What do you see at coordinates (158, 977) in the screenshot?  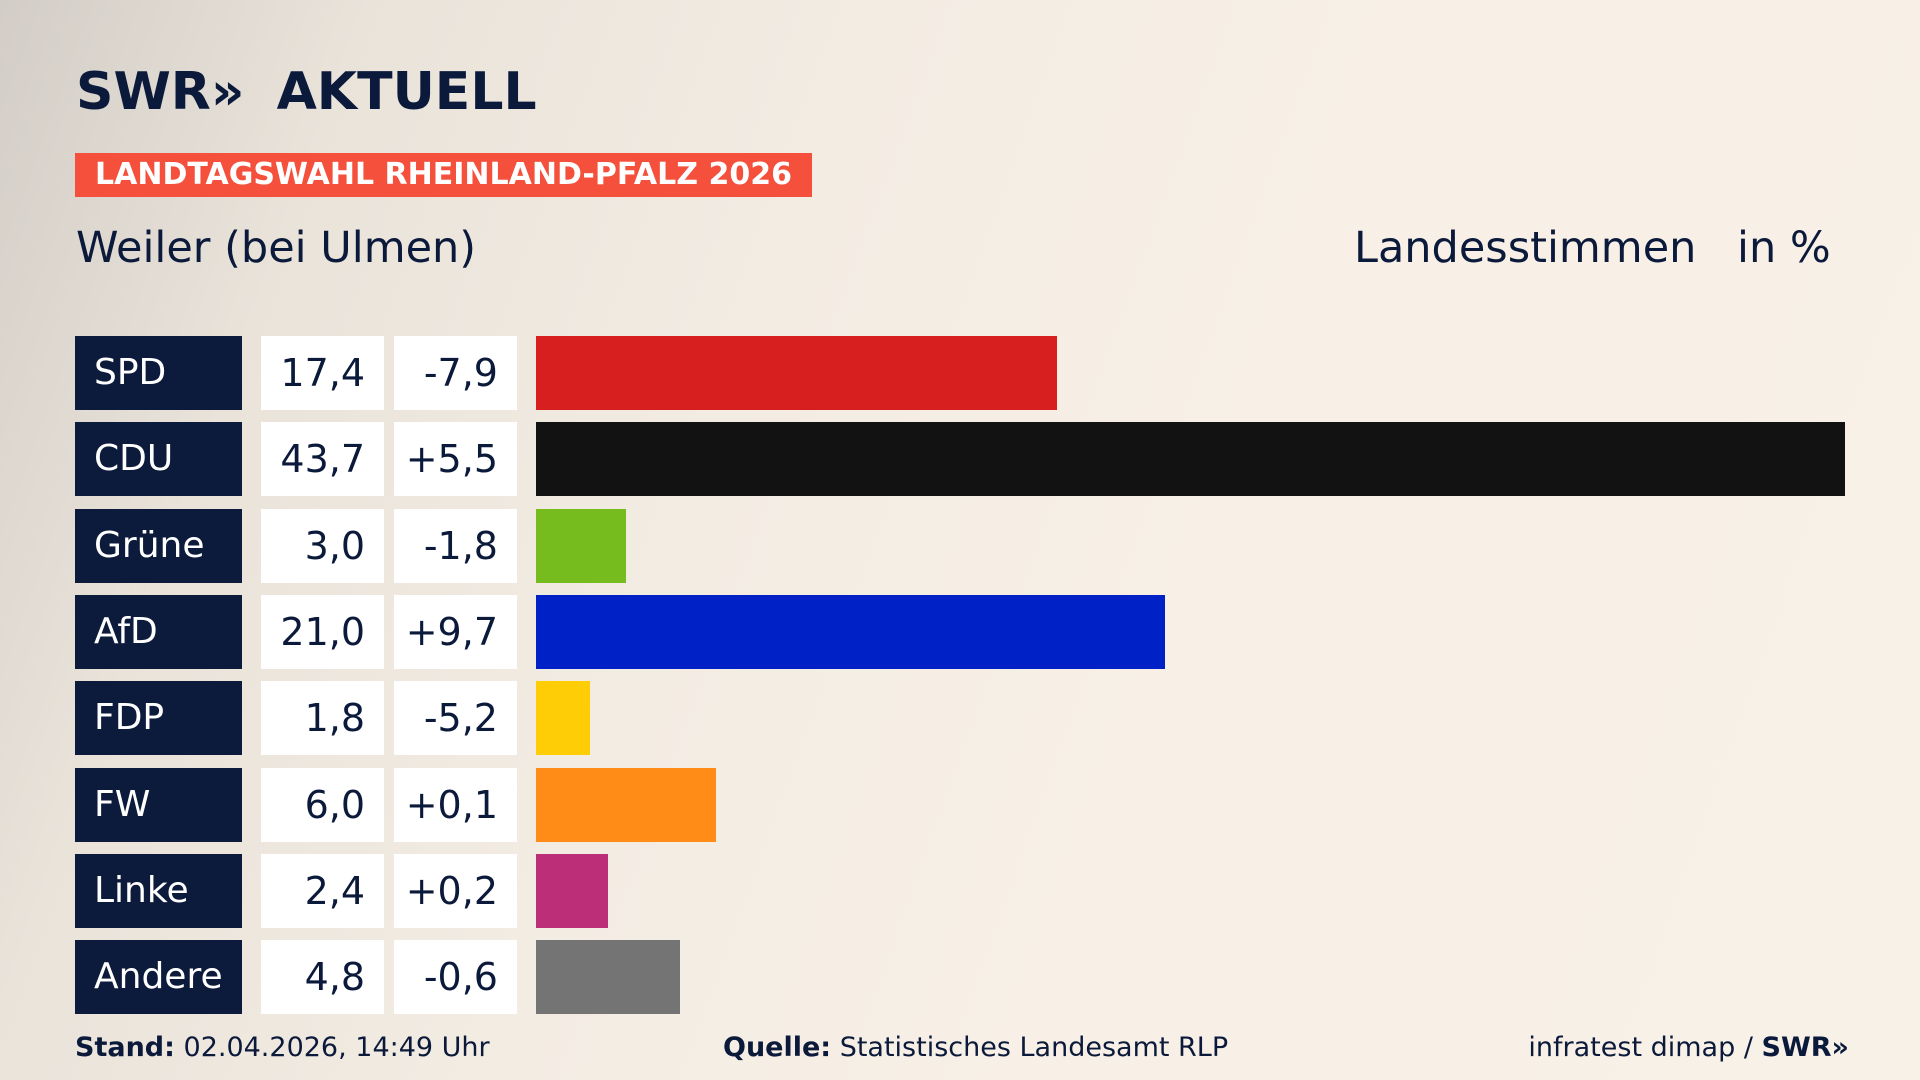 I see `party-label-andere: Andere` at bounding box center [158, 977].